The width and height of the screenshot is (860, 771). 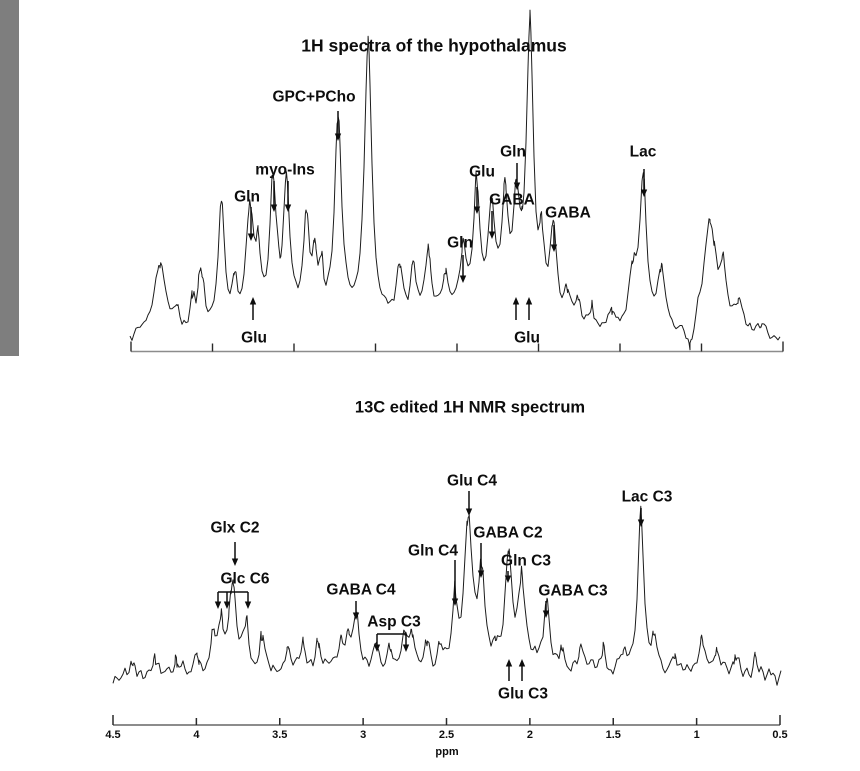 I want to click on bottom-spectrum-title: 13C edited 1H NMR spectrum, so click(x=470, y=407).